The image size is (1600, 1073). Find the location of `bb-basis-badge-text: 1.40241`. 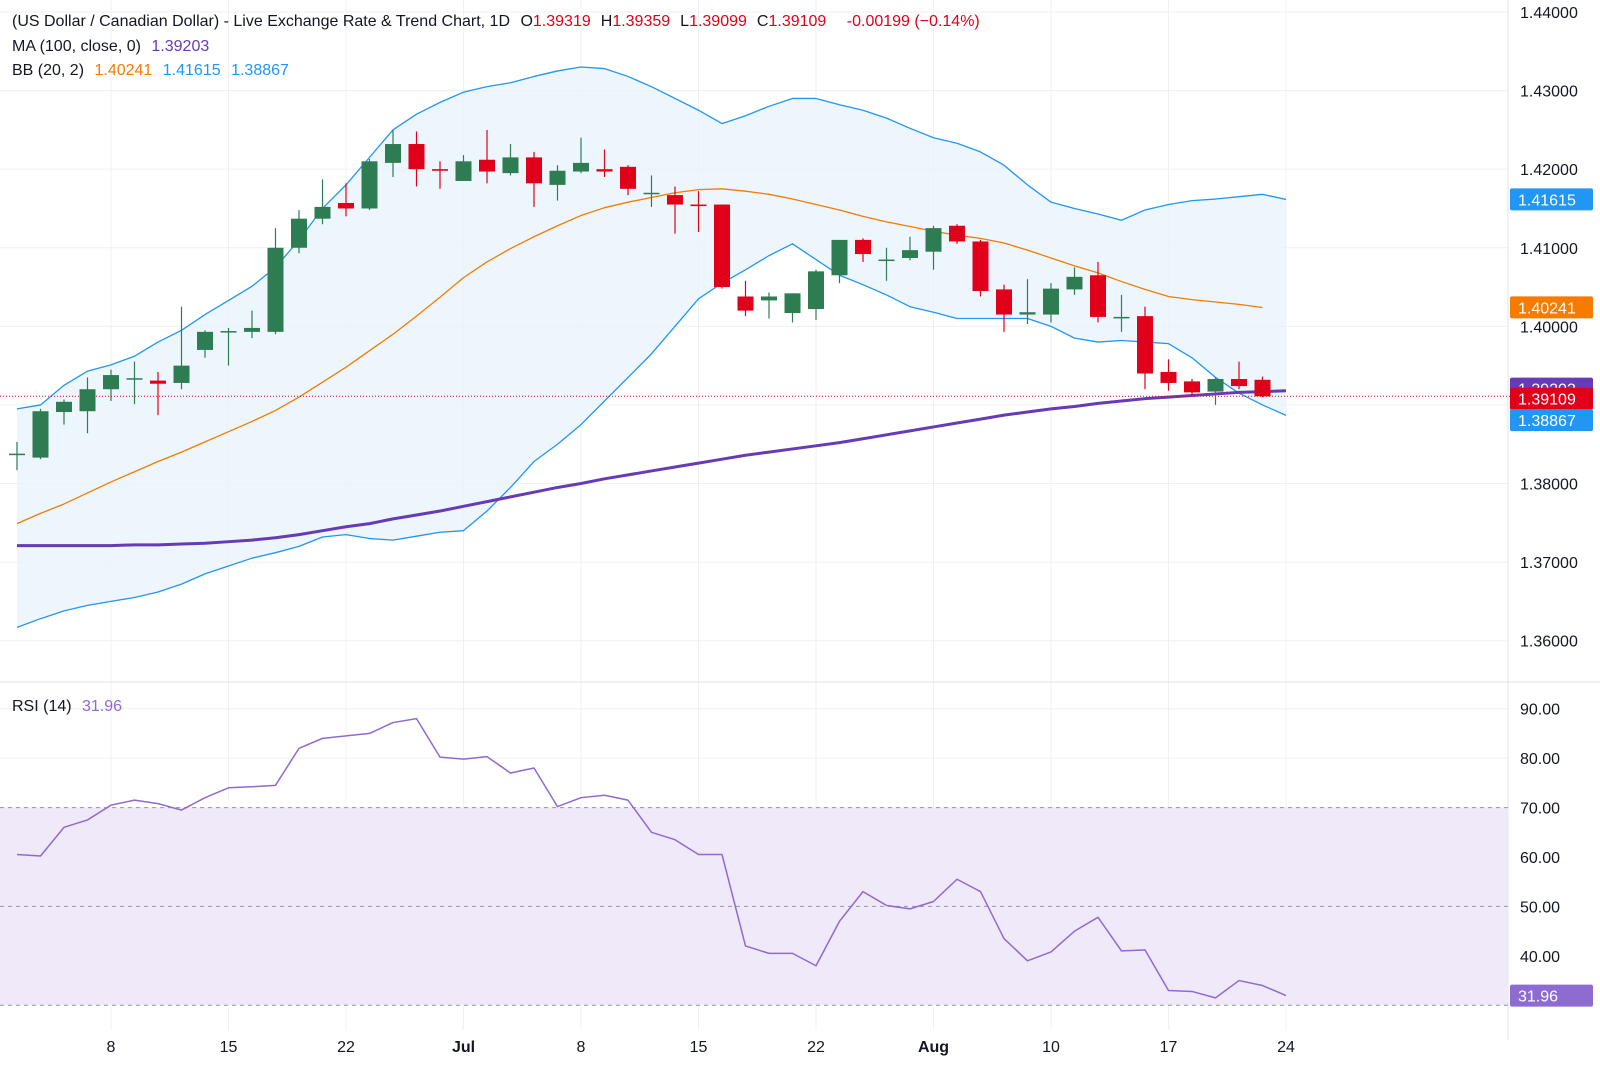

bb-basis-badge-text: 1.40241 is located at coordinates (1547, 308).